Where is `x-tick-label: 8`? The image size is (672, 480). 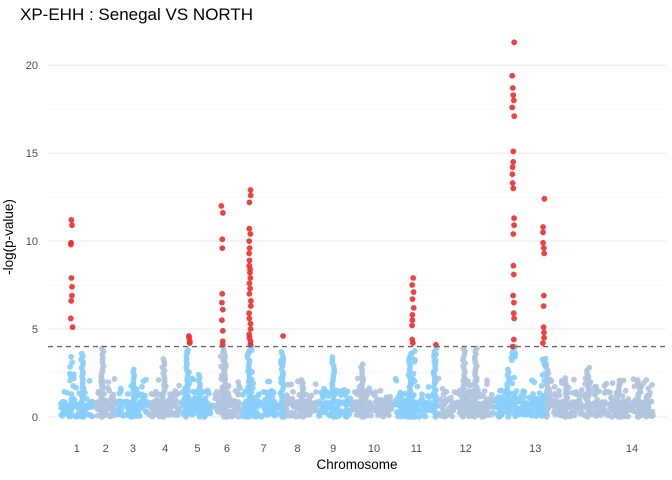 x-tick-label: 8 is located at coordinates (298, 449).